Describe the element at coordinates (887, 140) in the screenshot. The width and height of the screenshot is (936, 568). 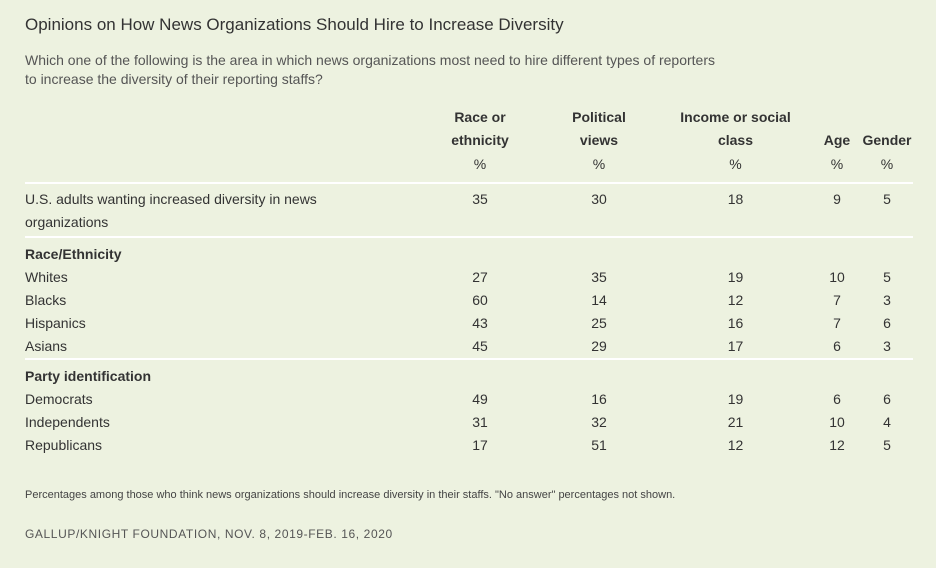
I see `column-header: Gender` at that location.